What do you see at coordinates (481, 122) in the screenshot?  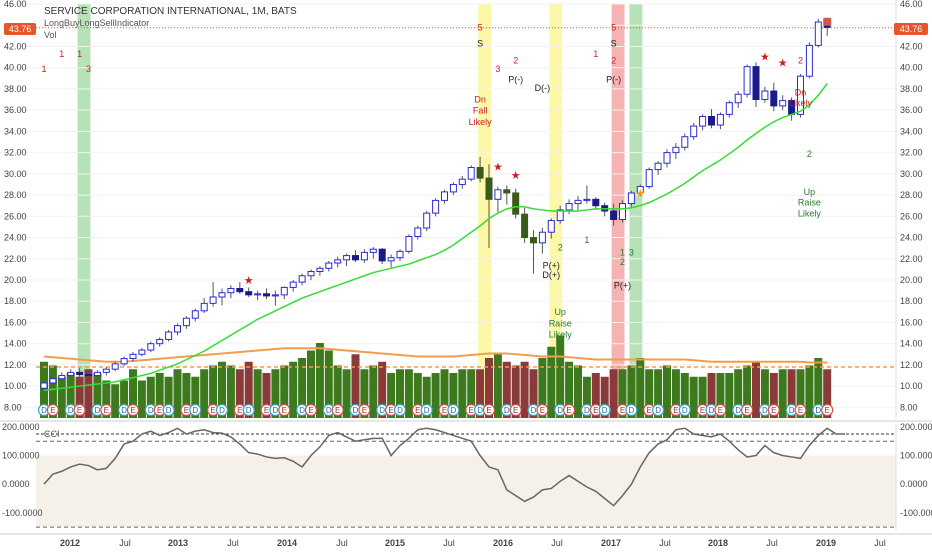 I see `signal-label: Likely` at bounding box center [481, 122].